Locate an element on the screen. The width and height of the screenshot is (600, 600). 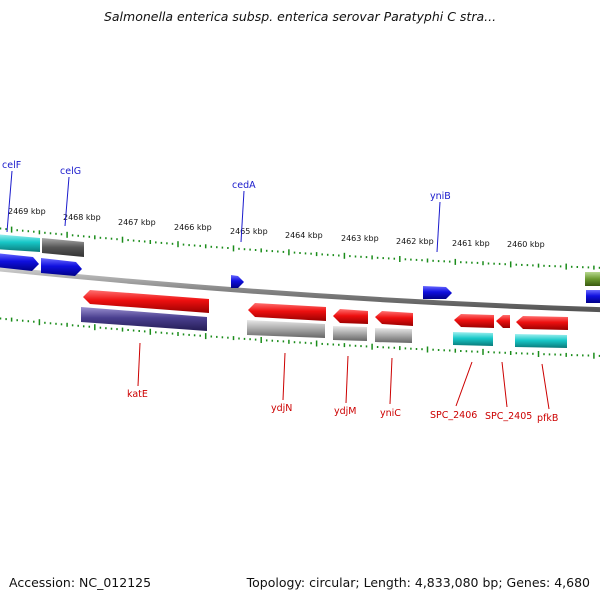
gene-label-pfkB: pfkB is located at coordinates (547, 418).